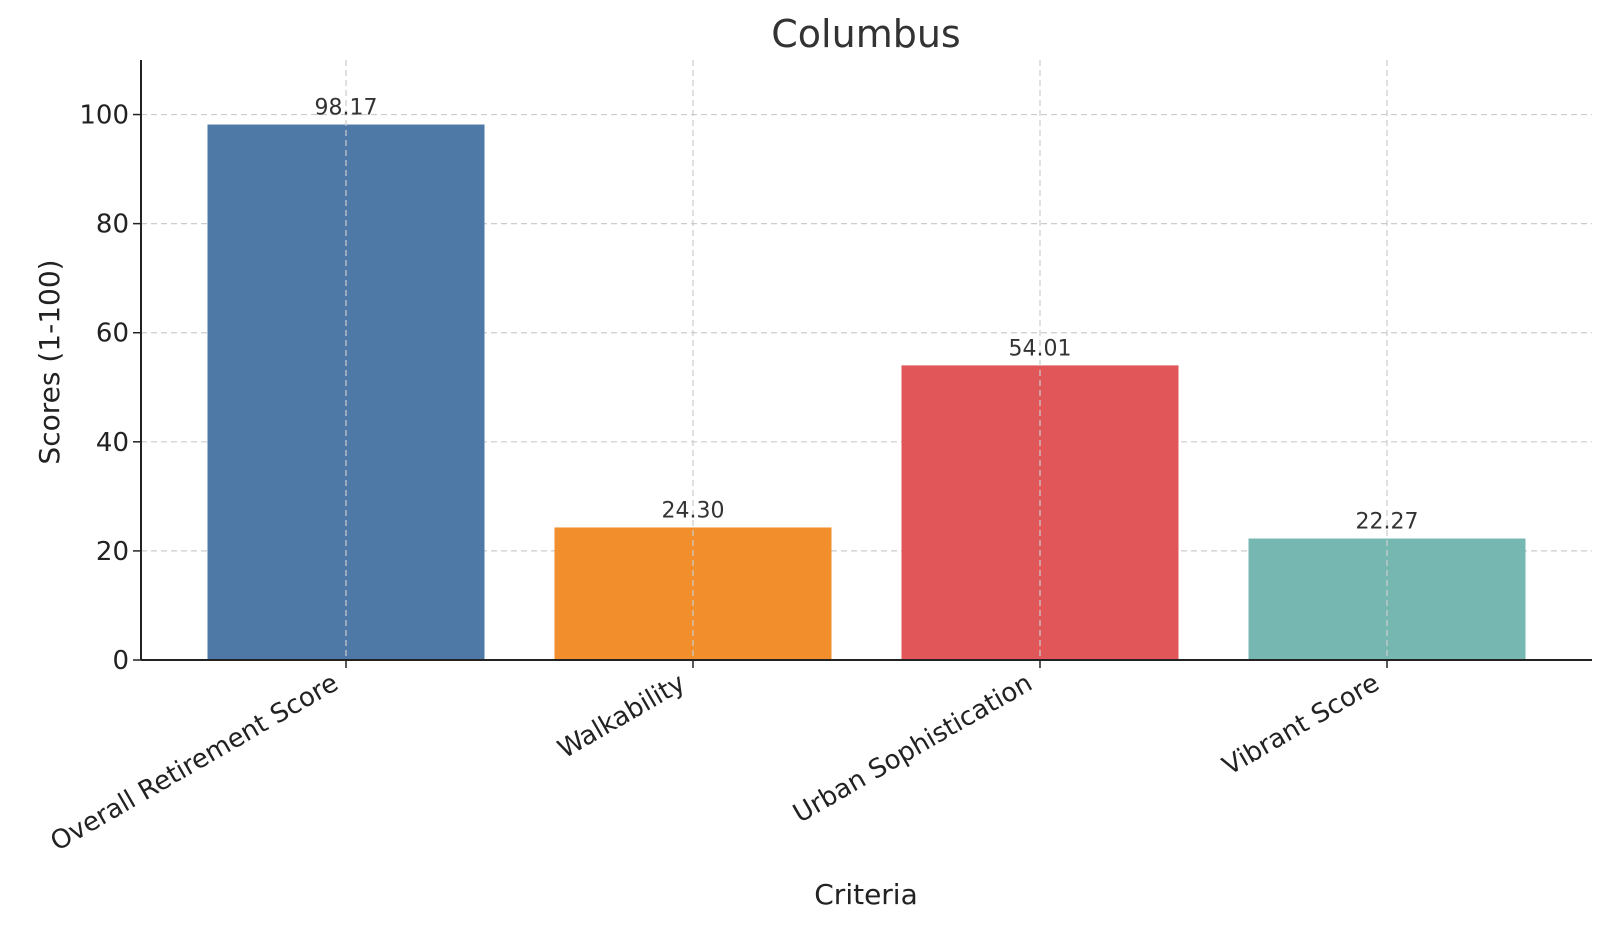 The image size is (1600, 925). Describe the element at coordinates (865, 34) in the screenshot. I see `chart-title: Columbus` at that location.